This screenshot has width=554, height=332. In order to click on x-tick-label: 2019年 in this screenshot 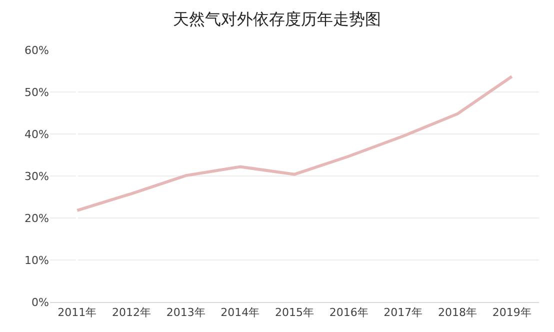, I will do `click(512, 313)`.